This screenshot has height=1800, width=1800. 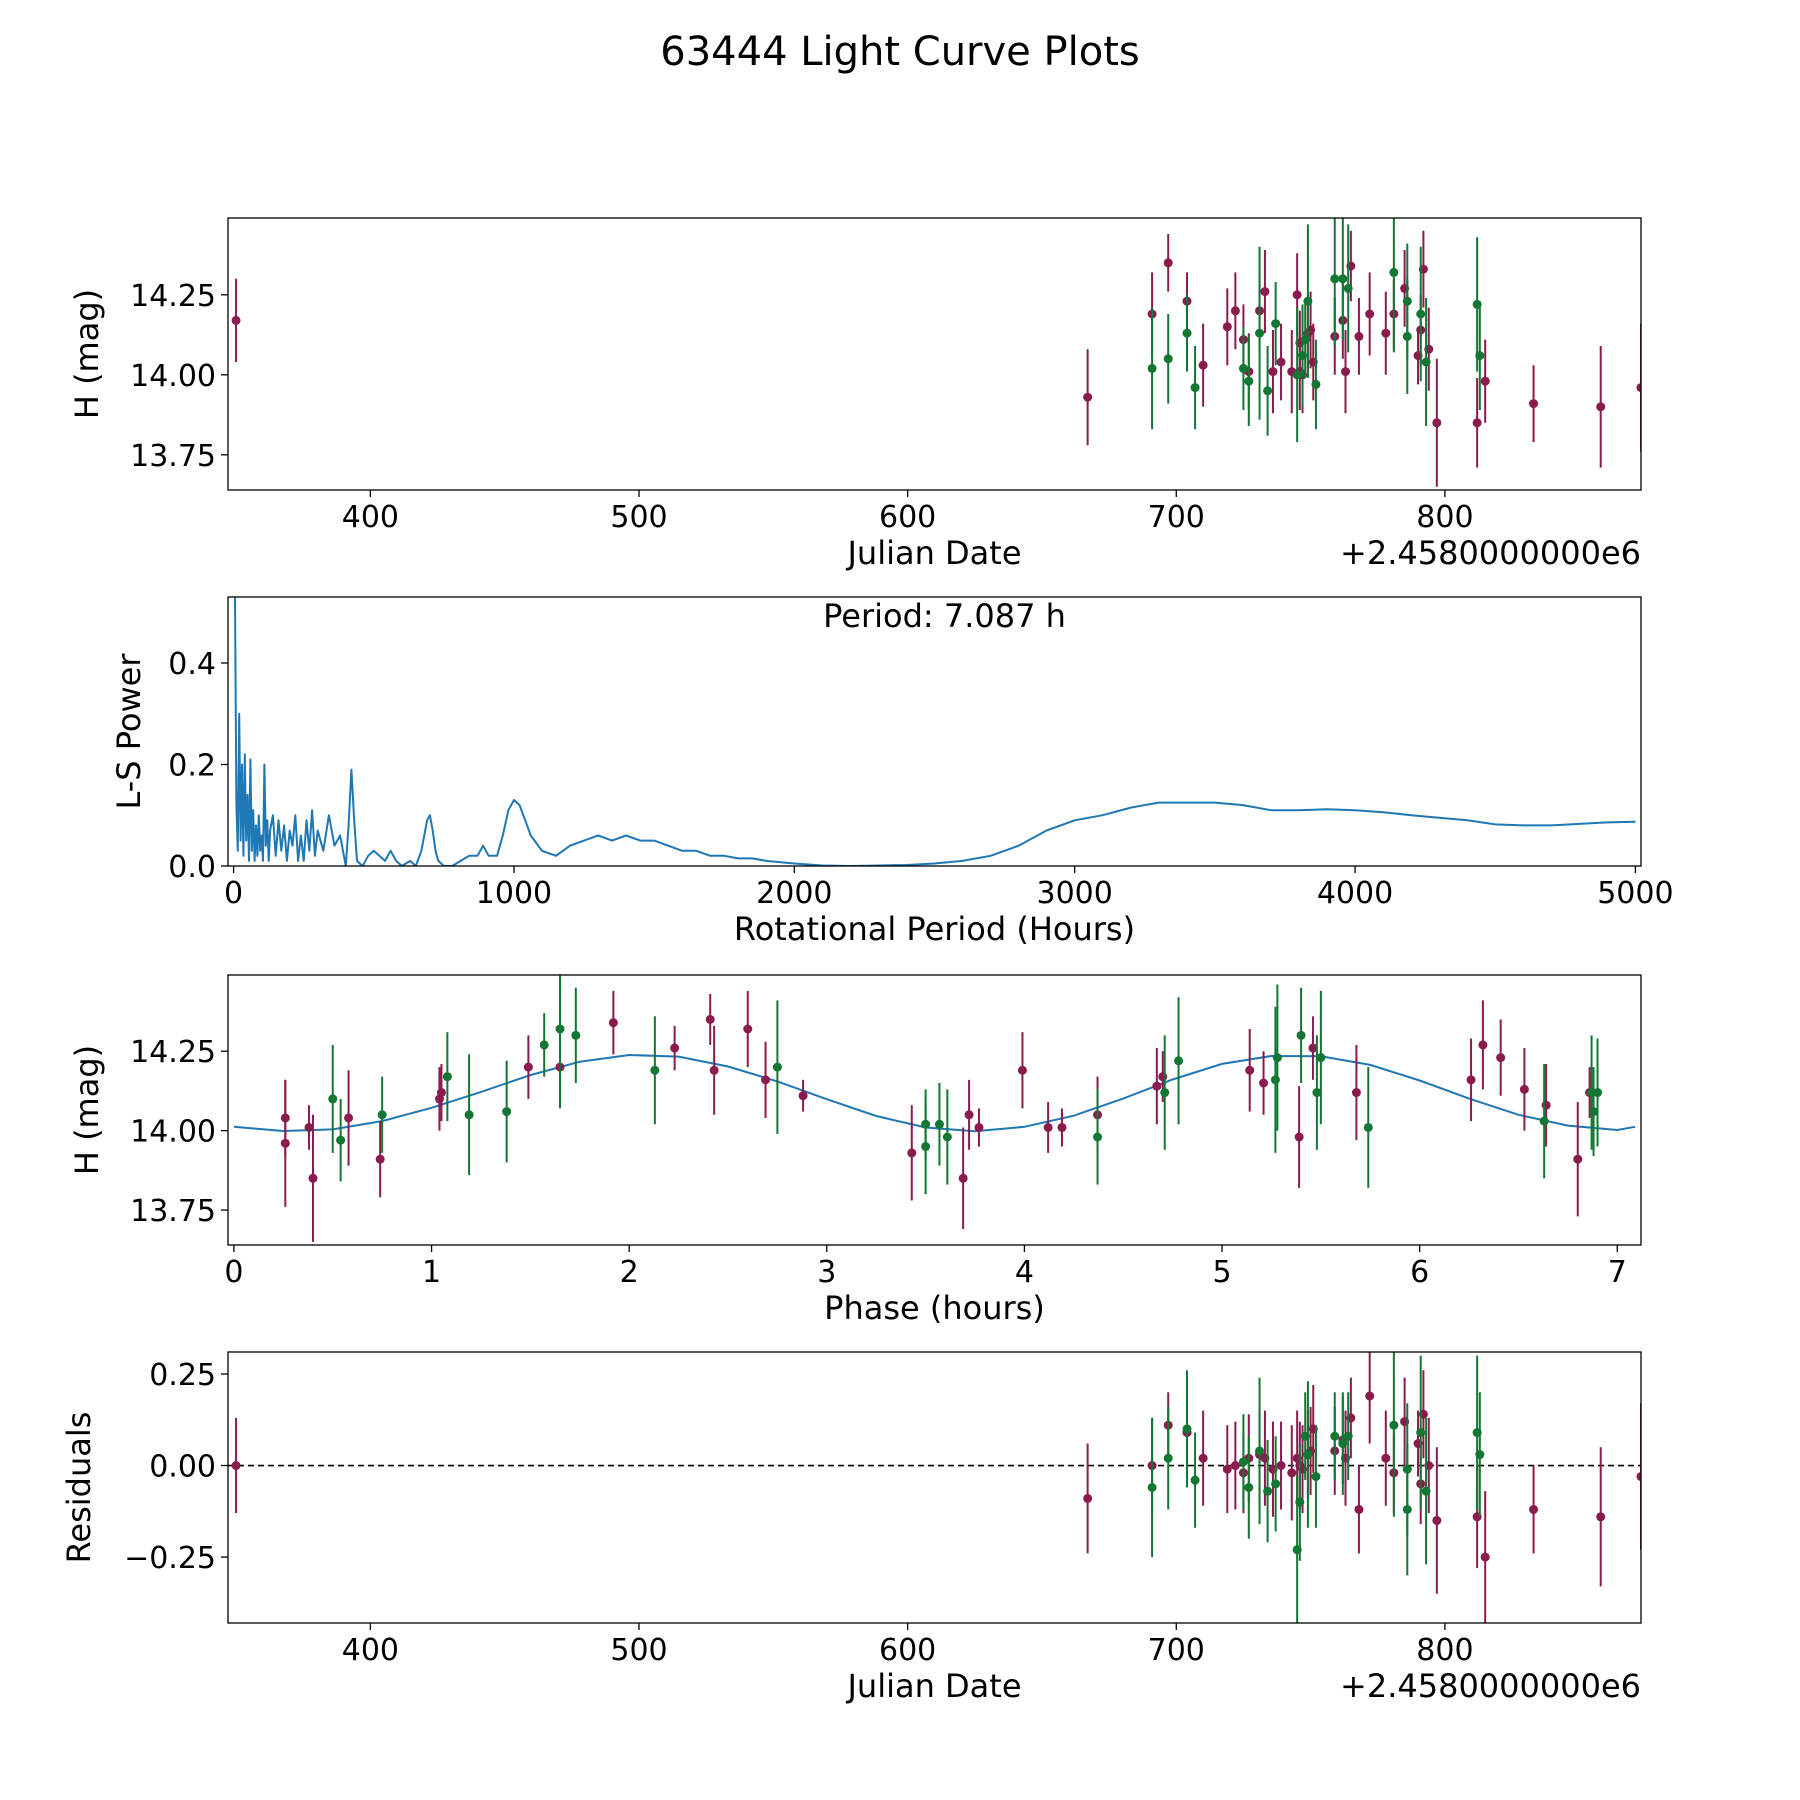 What do you see at coordinates (170, 1558) in the screenshot?
I see `y-tick-label: −0.25` at bounding box center [170, 1558].